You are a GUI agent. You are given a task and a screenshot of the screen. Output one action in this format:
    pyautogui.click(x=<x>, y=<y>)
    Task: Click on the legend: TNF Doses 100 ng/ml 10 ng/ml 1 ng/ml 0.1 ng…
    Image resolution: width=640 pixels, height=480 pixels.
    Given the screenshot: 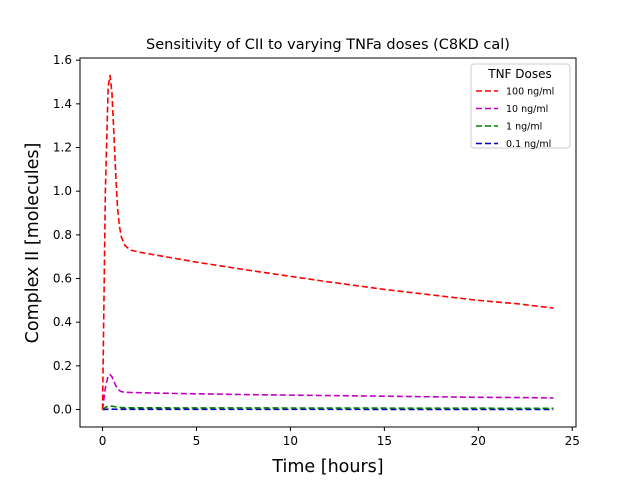 What is the action you would take?
    pyautogui.click(x=520, y=106)
    